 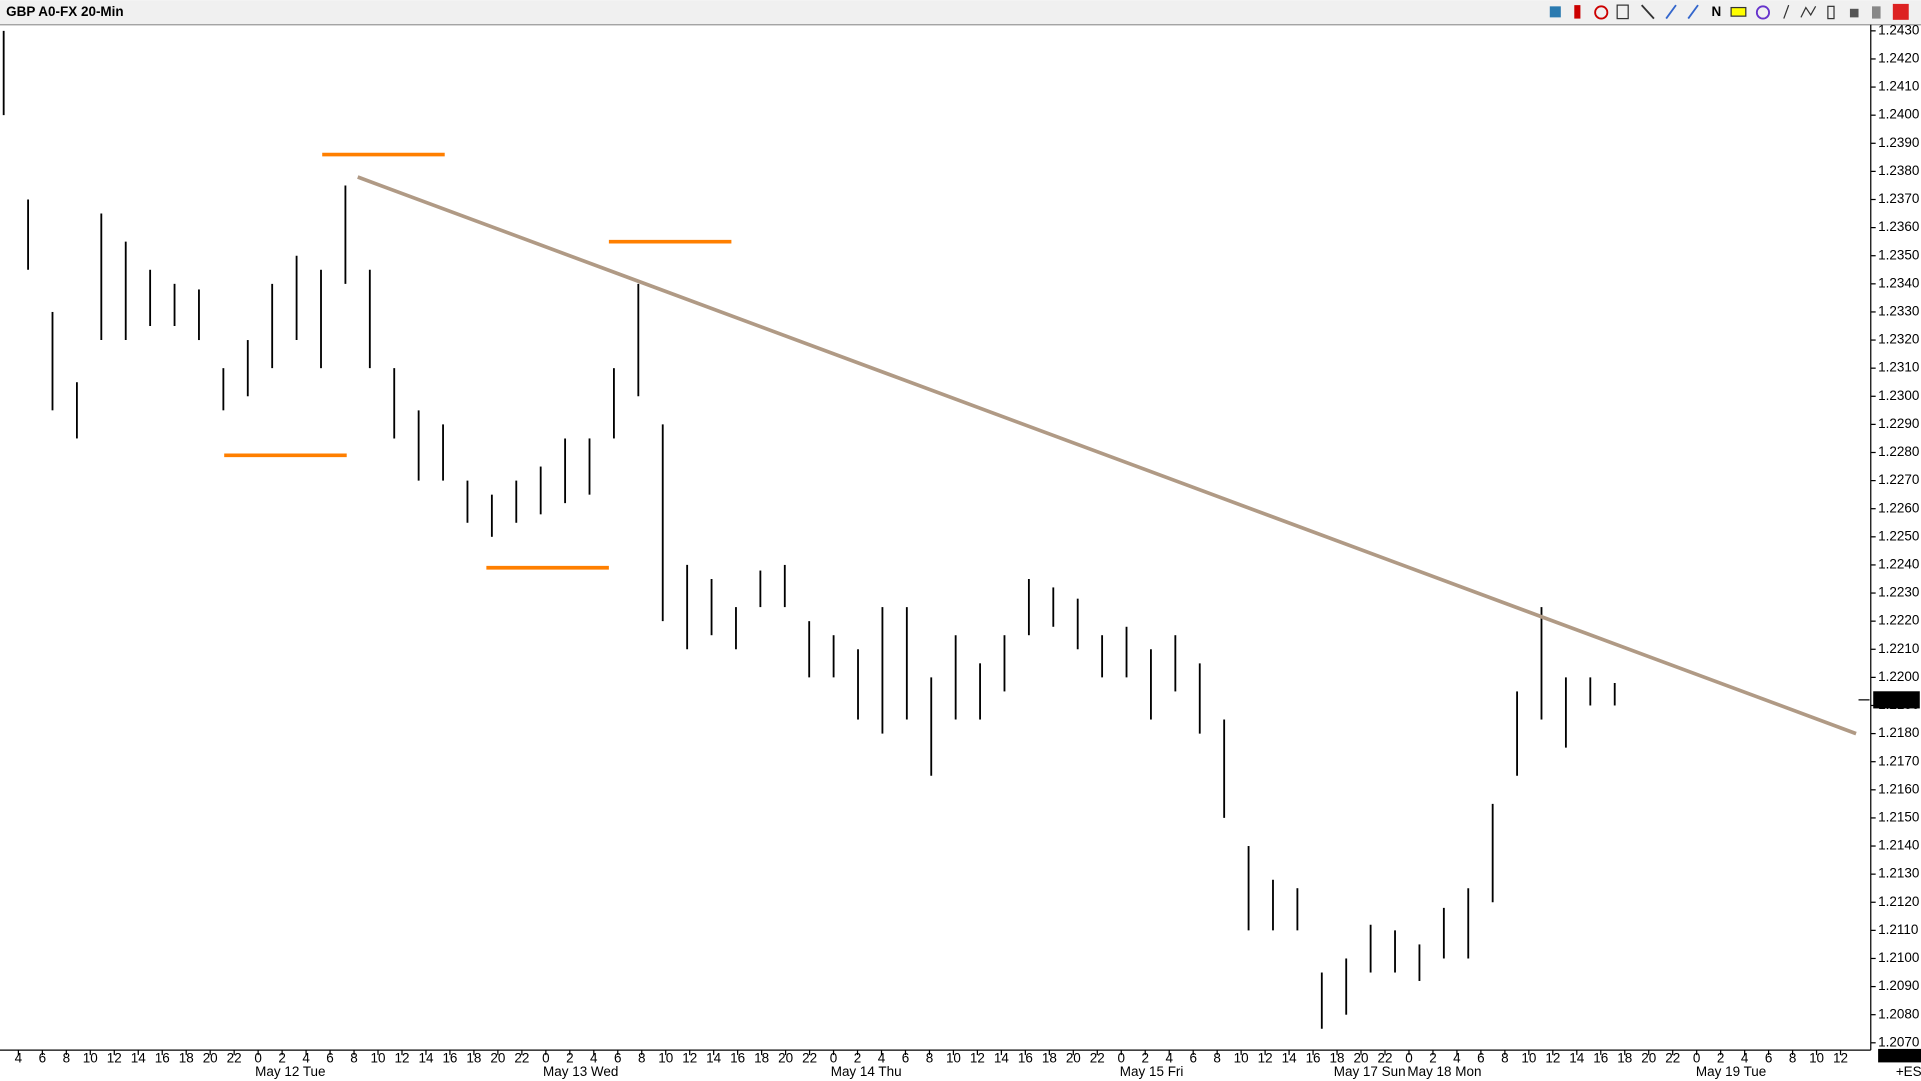 What do you see at coordinates (1898, 985) in the screenshot?
I see `y-tick-label: 1.2090` at bounding box center [1898, 985].